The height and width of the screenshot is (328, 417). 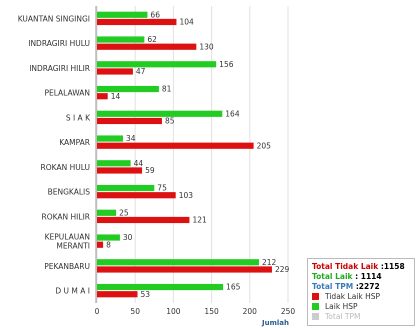 I want to click on x-axis-title: Jumlah, so click(x=275, y=323).